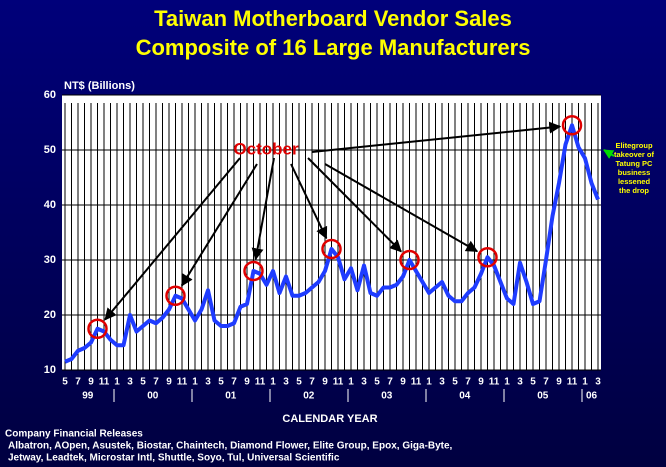  What do you see at coordinates (88, 396) in the screenshot?
I see `year-label: 99` at bounding box center [88, 396].